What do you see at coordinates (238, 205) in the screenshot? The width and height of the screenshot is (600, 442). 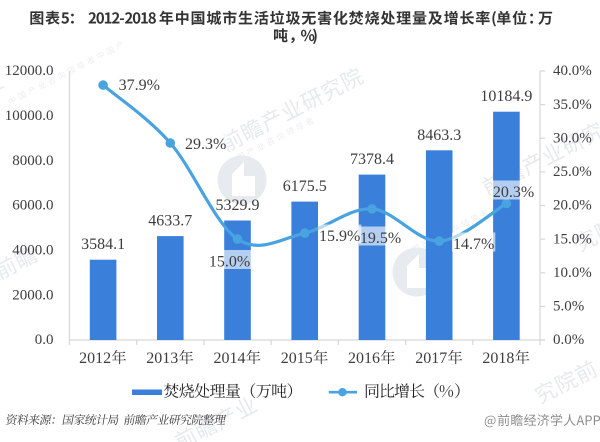 I see `svg-text: 5329.9` at bounding box center [238, 205].